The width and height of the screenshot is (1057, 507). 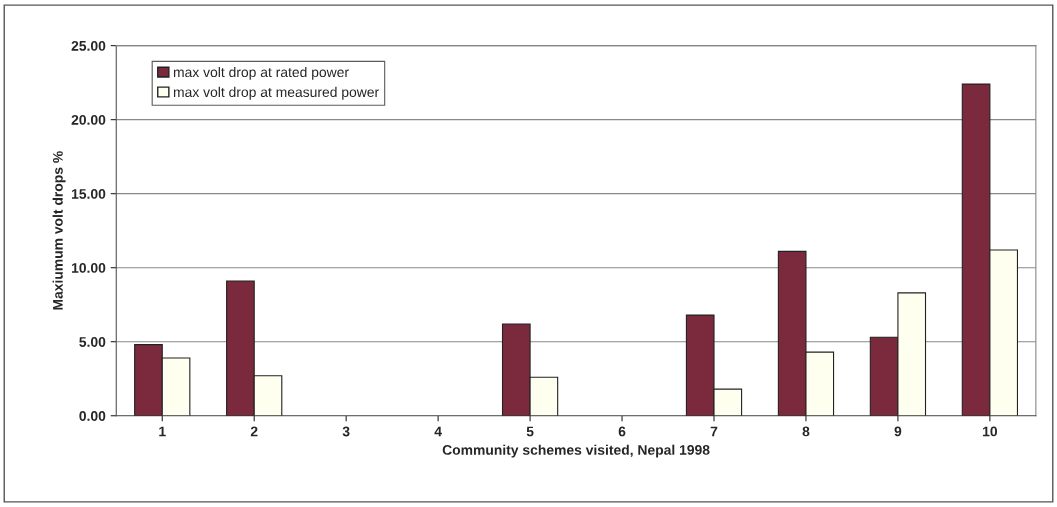 I want to click on legend-label: max volt drop at rated power, so click(x=261, y=73).